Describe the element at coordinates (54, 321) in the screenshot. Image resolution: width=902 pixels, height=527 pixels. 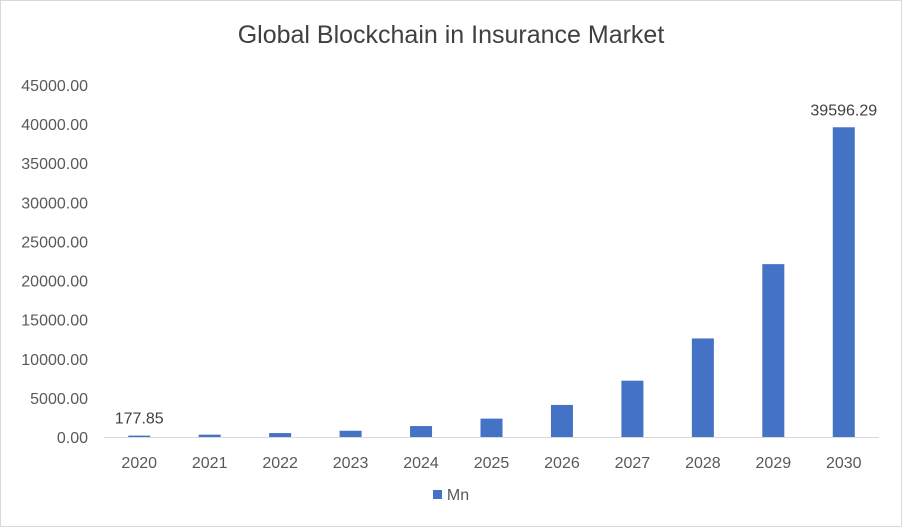
I see `y-tick-label: 15000.00` at that location.